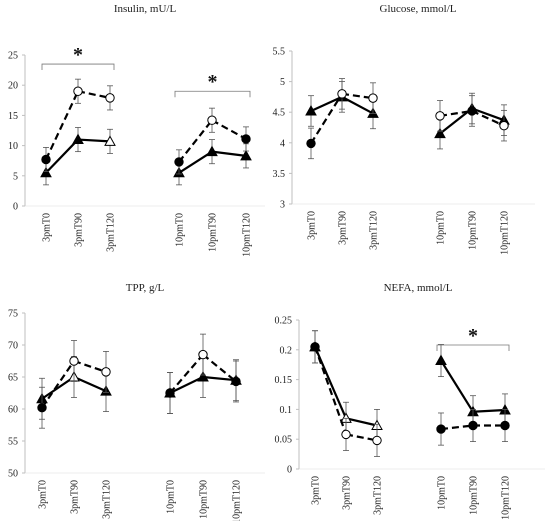 The width and height of the screenshot is (550, 521). I want to click on y-tick-label: 0.1, so click(286, 410).